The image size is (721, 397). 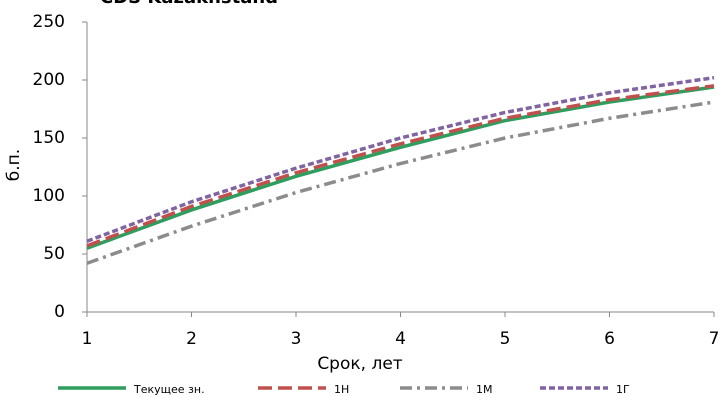 What do you see at coordinates (49, 80) in the screenshot?
I see `y-tick-label: 200` at bounding box center [49, 80].